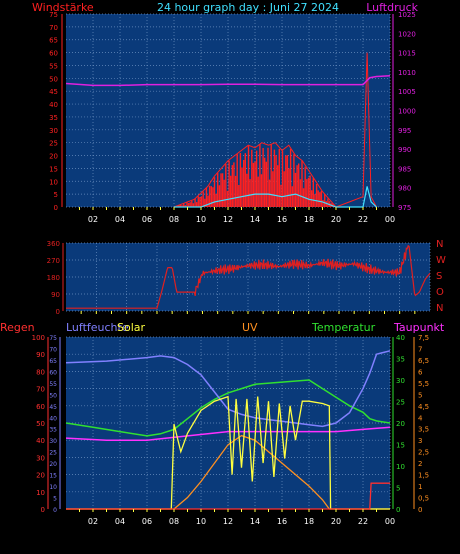 The width and height of the screenshot is (460, 554). Describe the element at coordinates (53, 453) in the screenshot. I see `humidity-tick-label: 25` at that location.